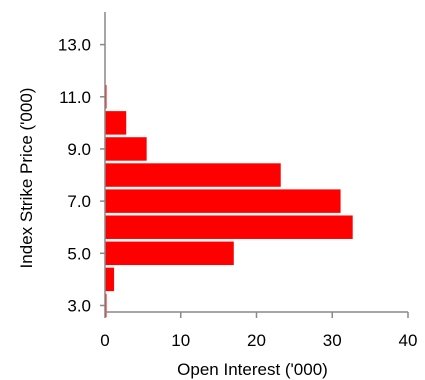  I want to click on x-tick-label: 20, so click(256, 340).